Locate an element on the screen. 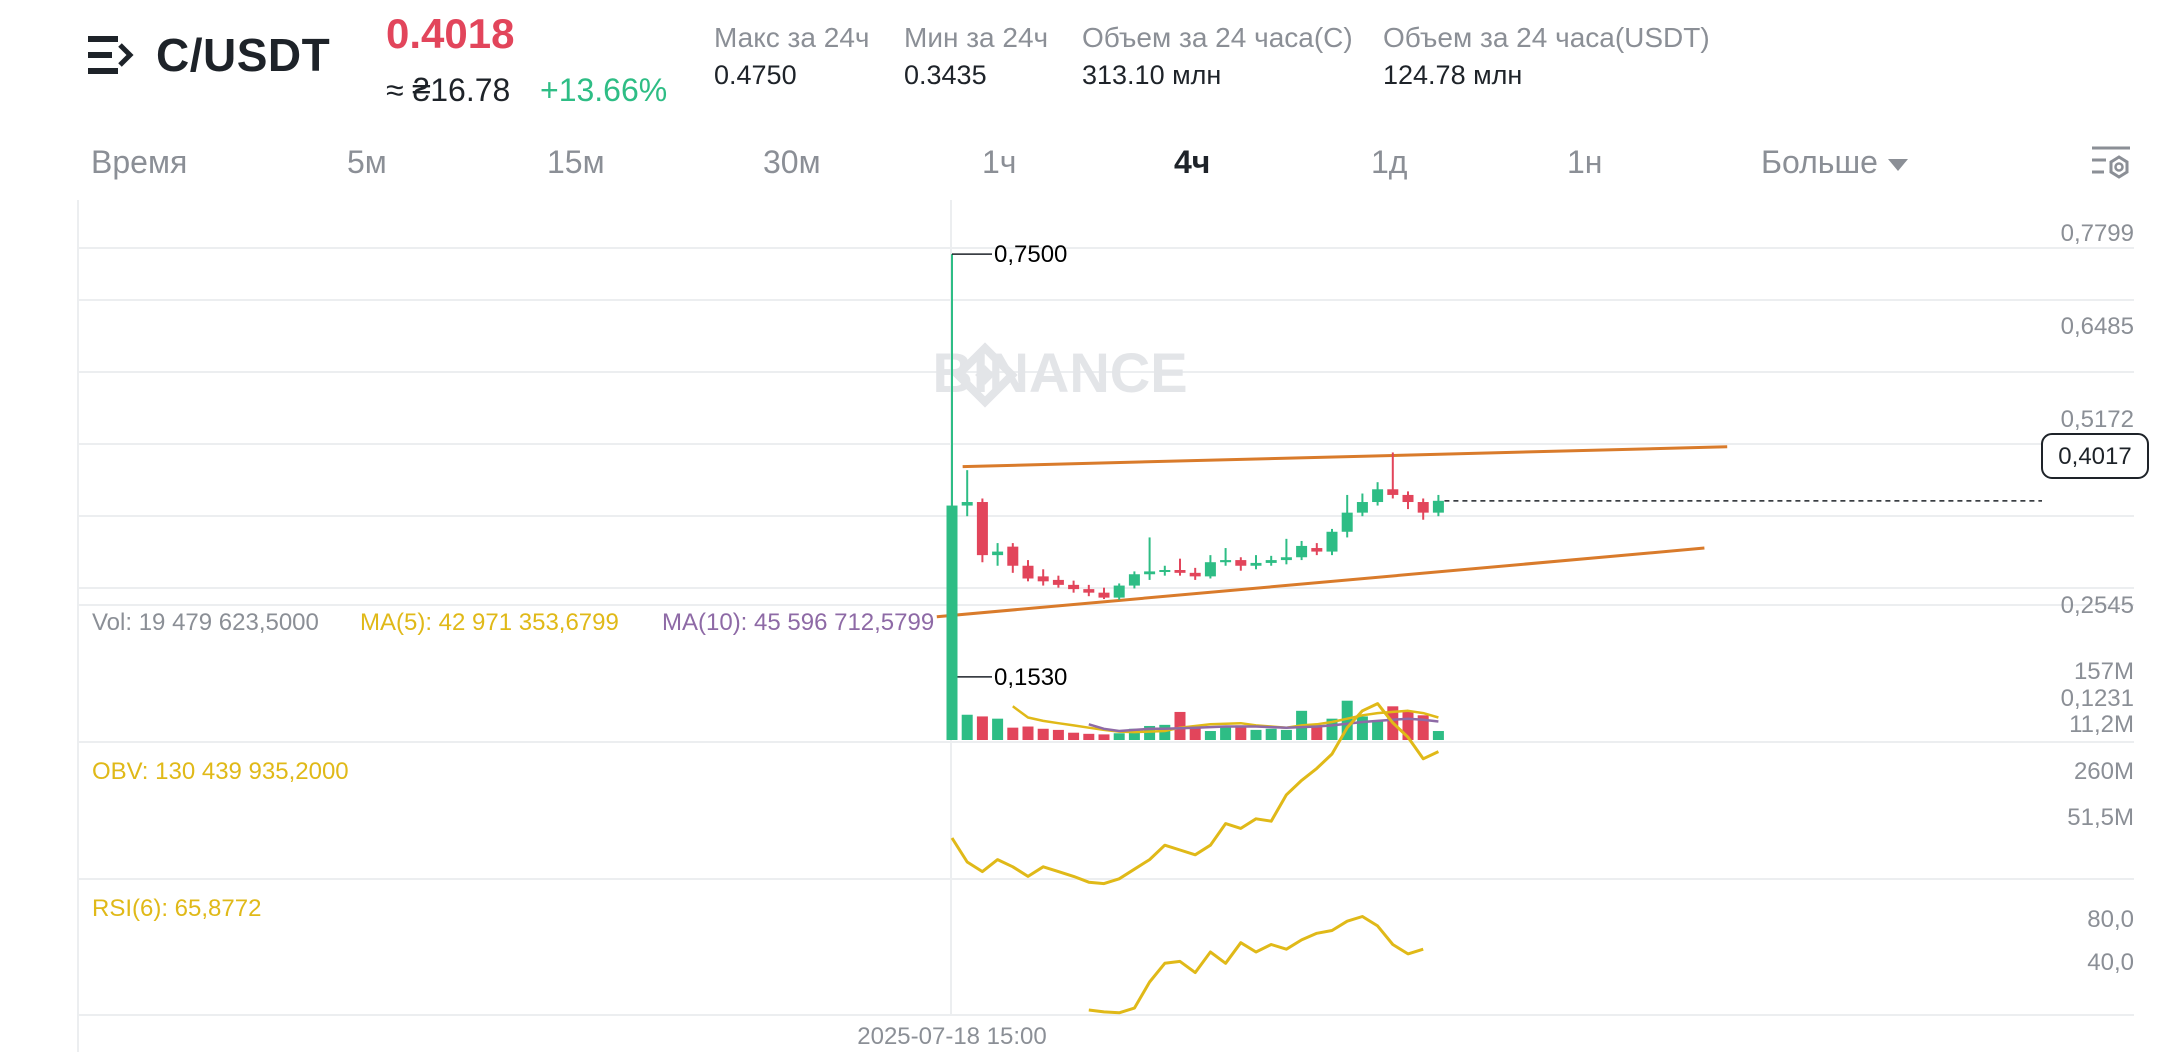 The height and width of the screenshot is (1052, 2162). stat-vol-base-value: 313.10 млн is located at coordinates (1152, 75).